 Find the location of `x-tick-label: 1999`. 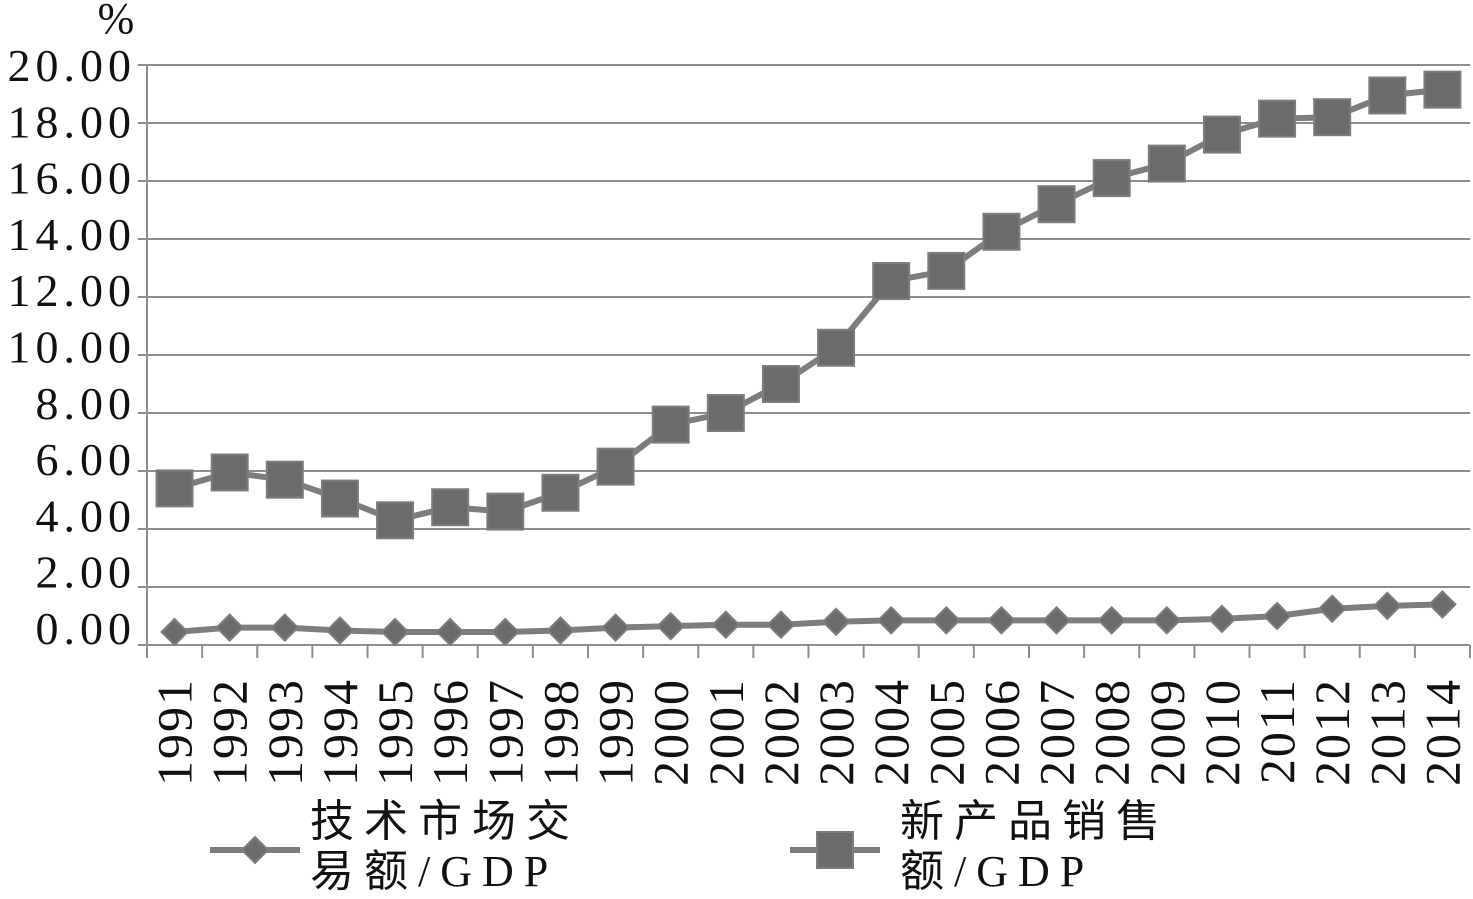

x-tick-label: 1999 is located at coordinates (616, 732).